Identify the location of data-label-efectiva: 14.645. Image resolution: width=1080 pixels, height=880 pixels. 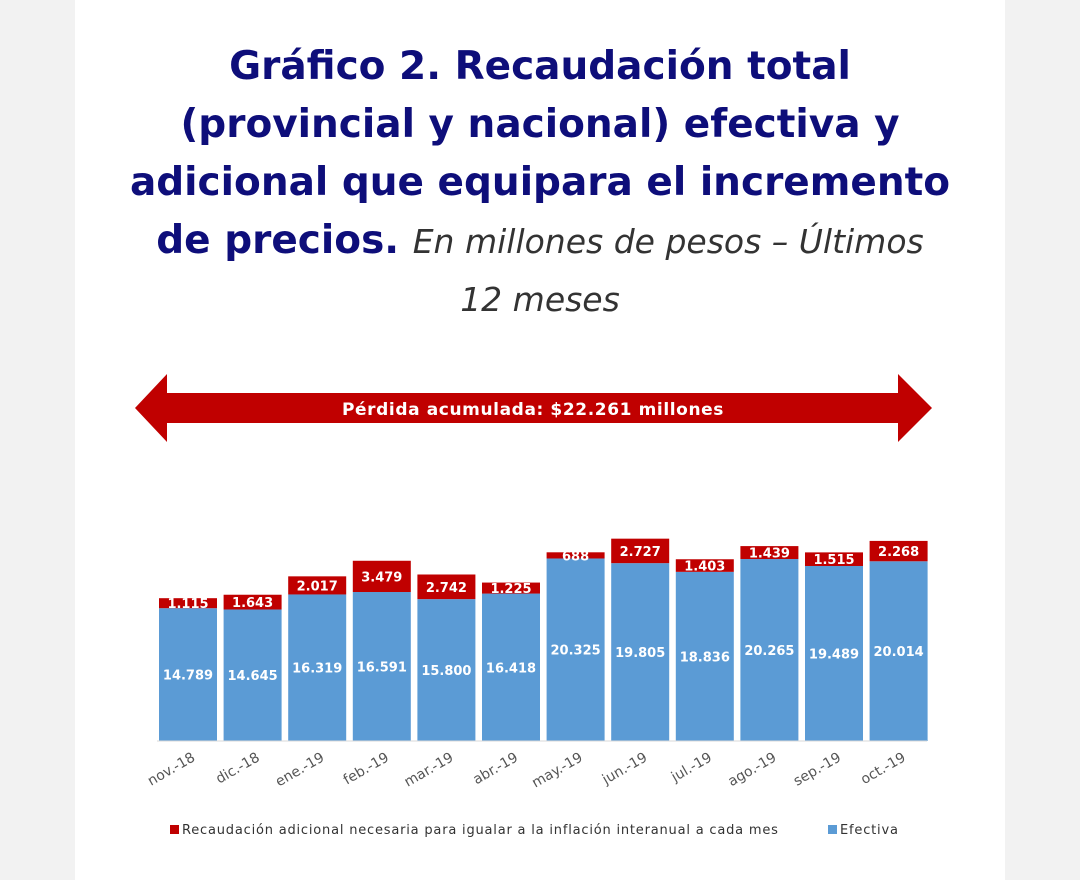
(253, 676).